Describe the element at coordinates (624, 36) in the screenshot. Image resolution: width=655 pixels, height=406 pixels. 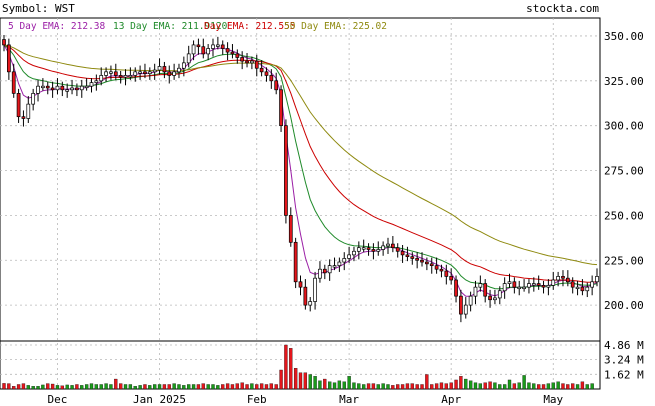
I see `price-tick-label: 350.00` at that location.